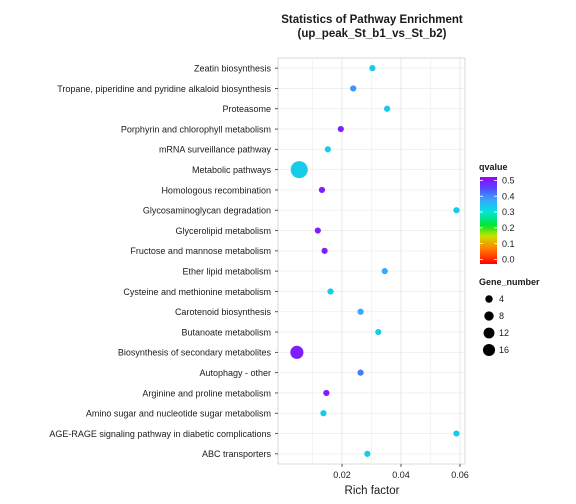 The width and height of the screenshot is (576, 504). Describe the element at coordinates (195, 353) in the screenshot. I see `y-tick-label: Biosynthesis of secondary metabolites` at that location.